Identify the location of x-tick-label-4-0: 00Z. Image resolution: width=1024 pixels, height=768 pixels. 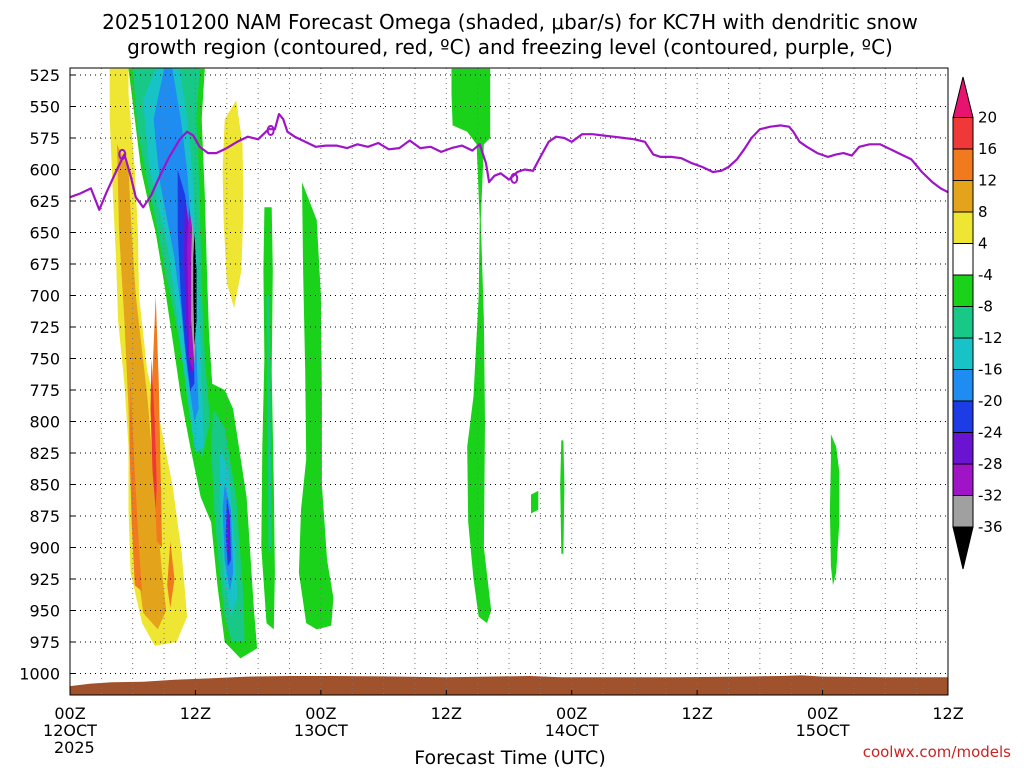
(571, 713).